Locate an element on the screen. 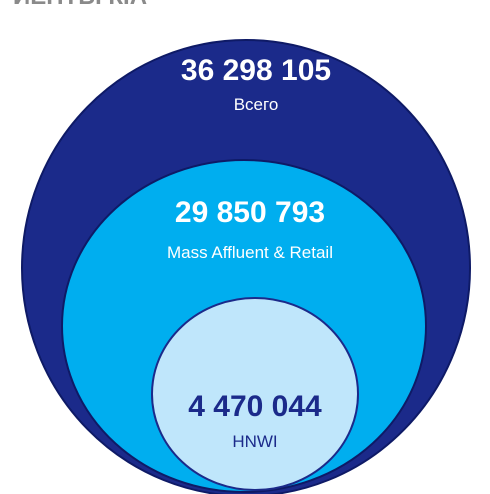 The width and height of the screenshot is (490, 494). total-label: Всего is located at coordinates (256, 104).